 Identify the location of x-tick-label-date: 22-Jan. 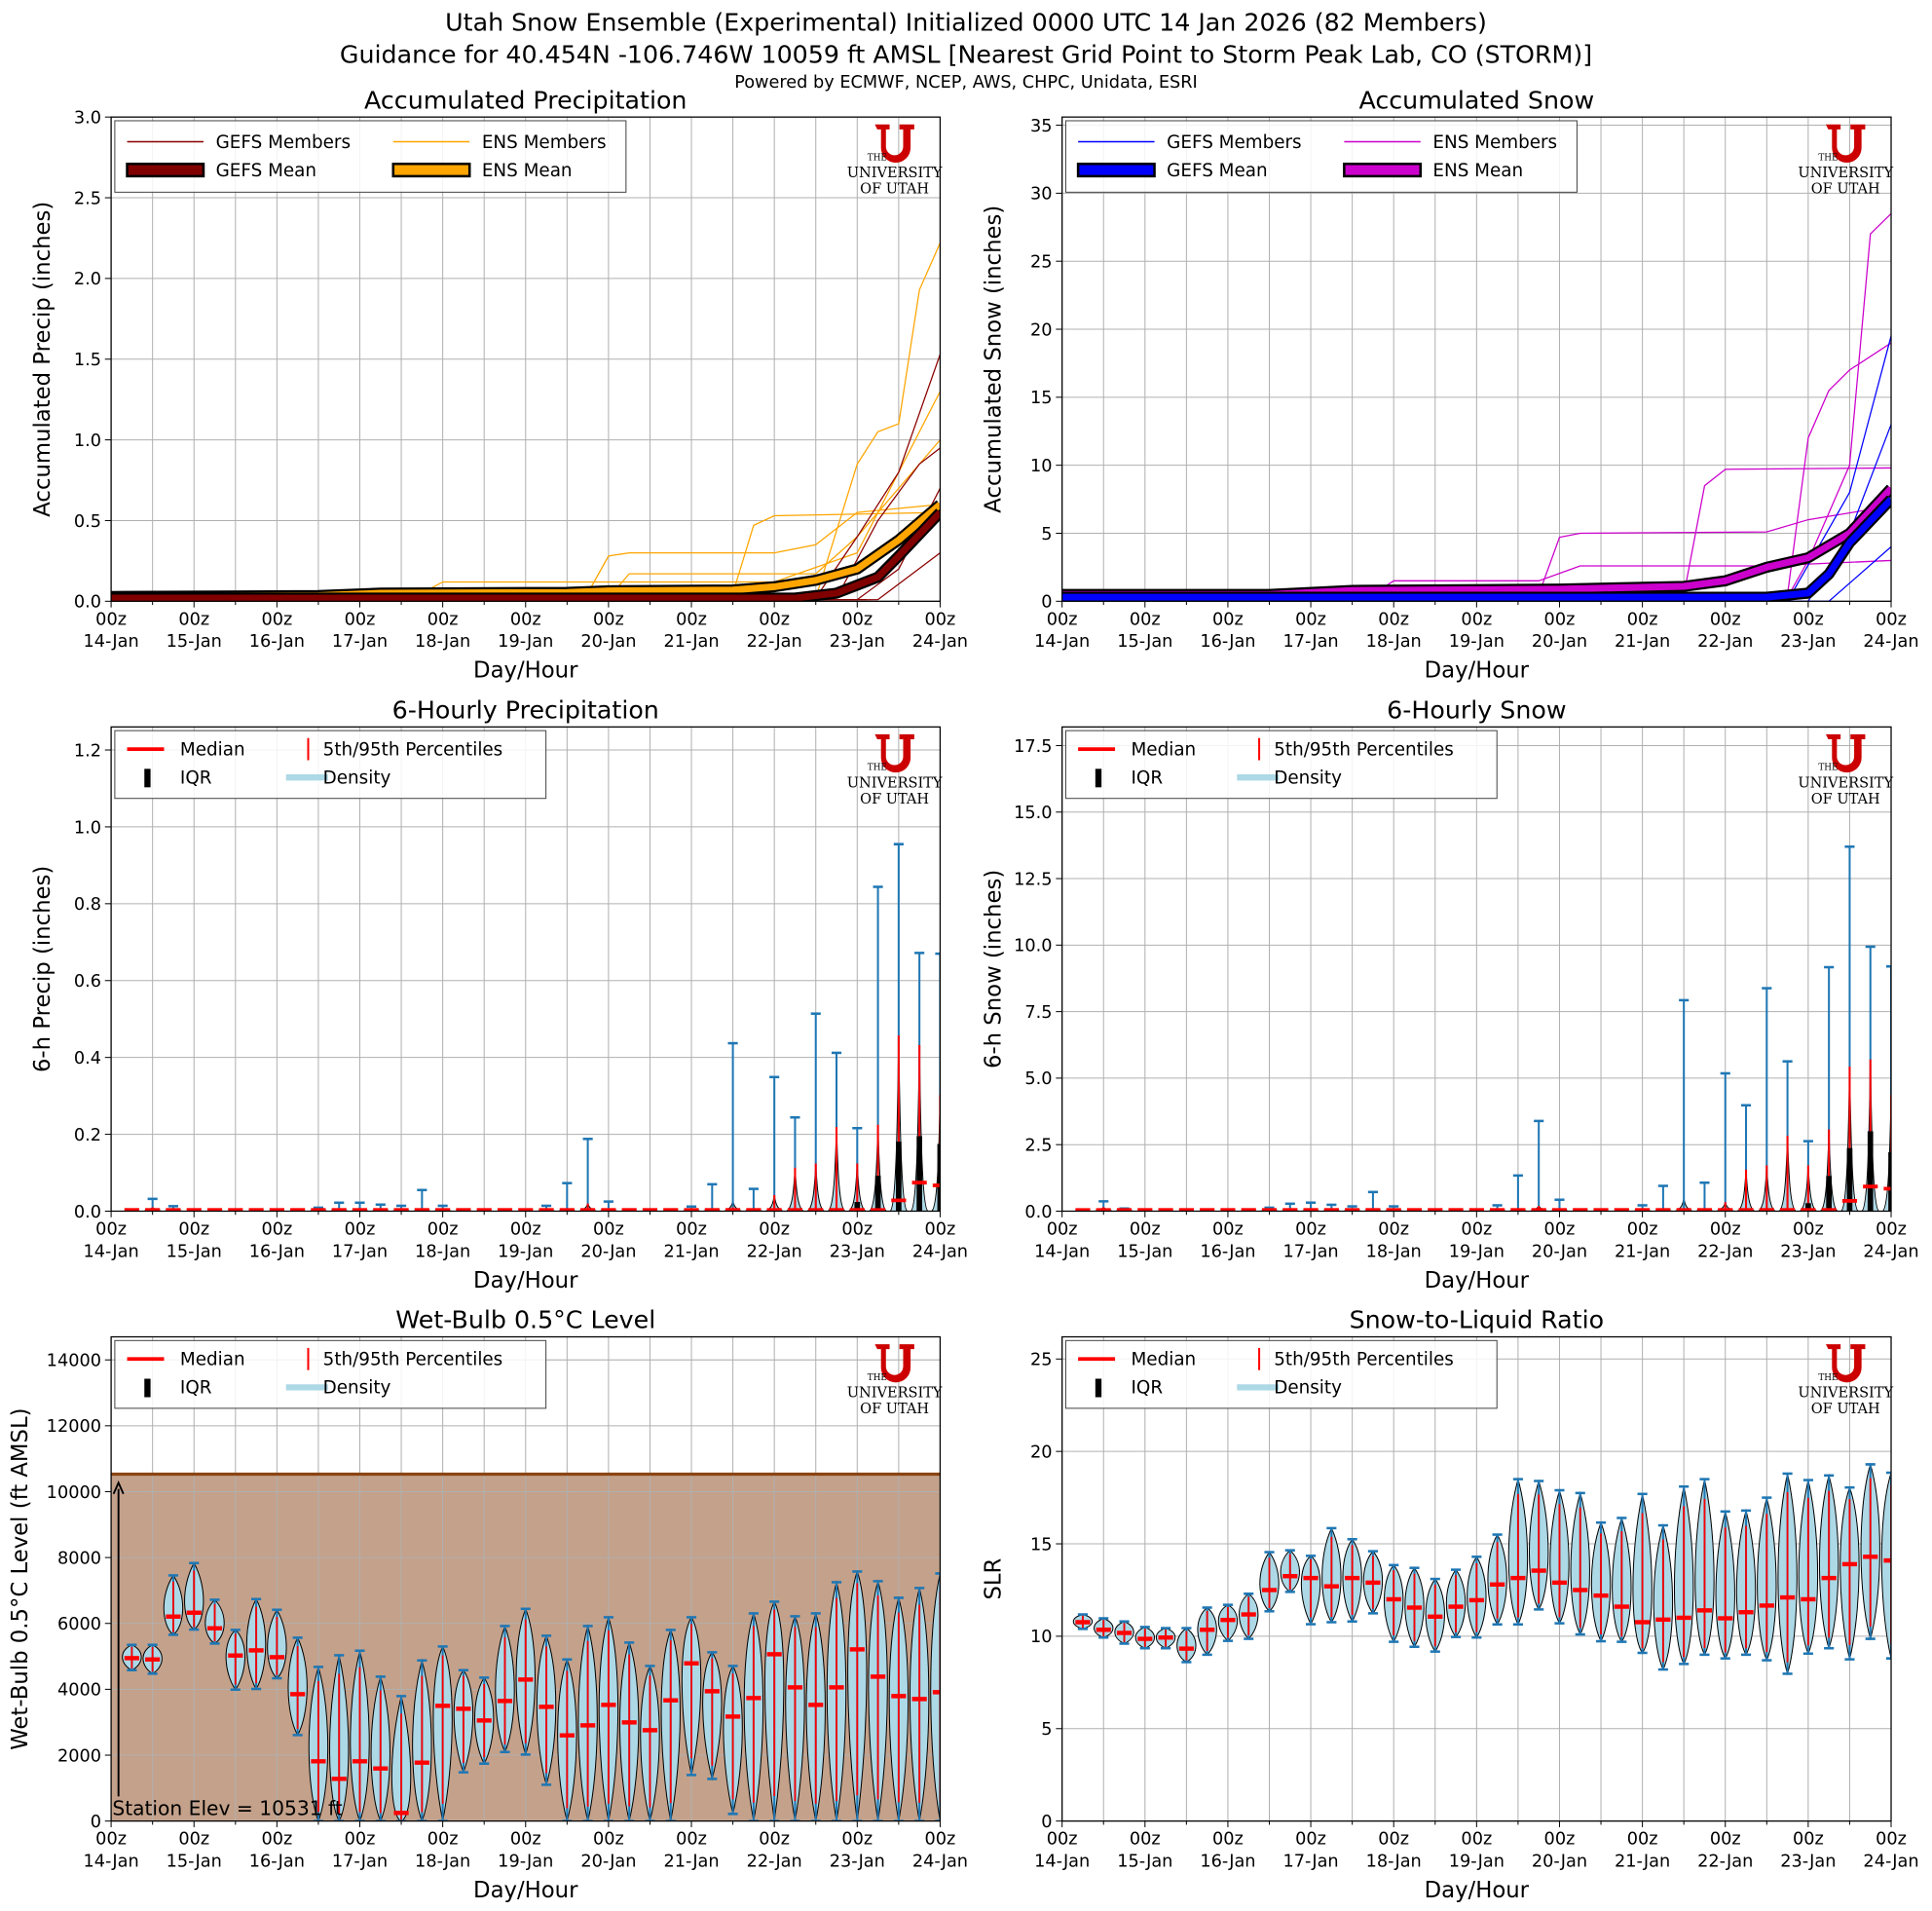
(774, 1862).